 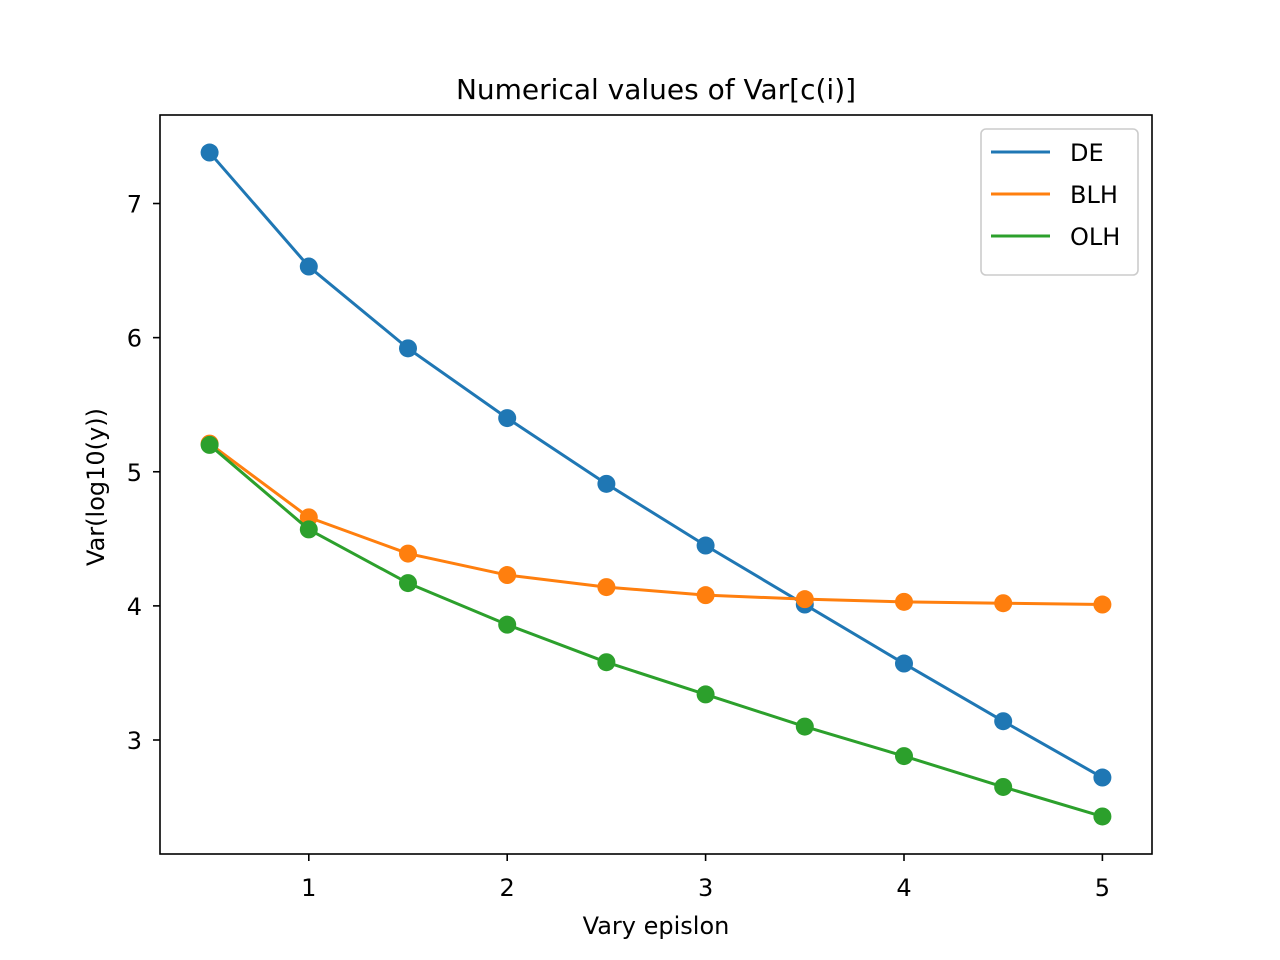 I want to click on x-tick-label: 5, so click(x=1102, y=888).